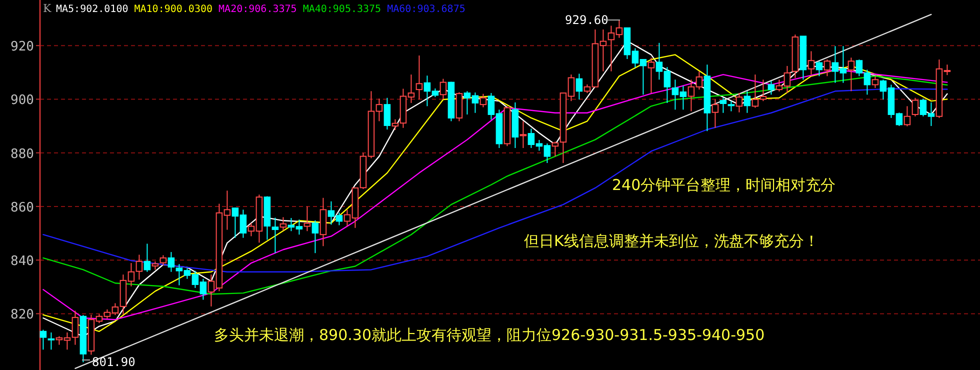 Image resolution: width=980 pixels, height=370 pixels. Describe the element at coordinates (254, 8) in the screenshot. I see `legend: K MA5:902.0100 MA10:900.0300 MA20:906.3375 MA40:905.3375 MA60:903.6875` at that location.